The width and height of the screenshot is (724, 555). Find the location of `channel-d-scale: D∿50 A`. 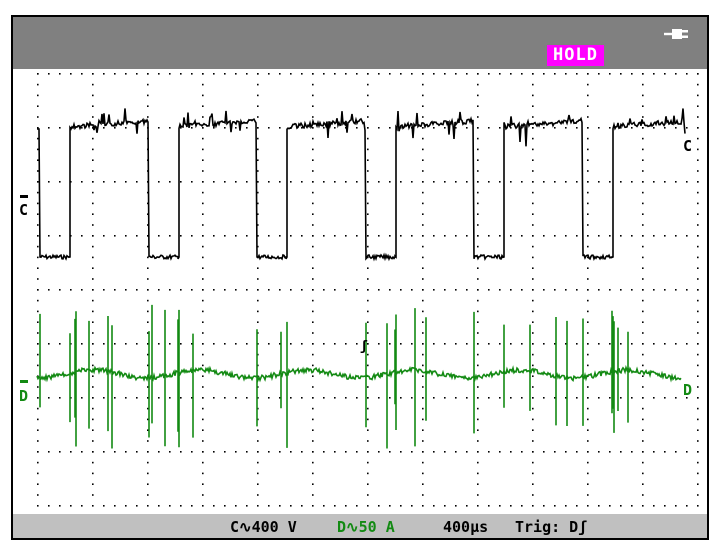

channel-d-scale: D∿50 A is located at coordinates (366, 527).